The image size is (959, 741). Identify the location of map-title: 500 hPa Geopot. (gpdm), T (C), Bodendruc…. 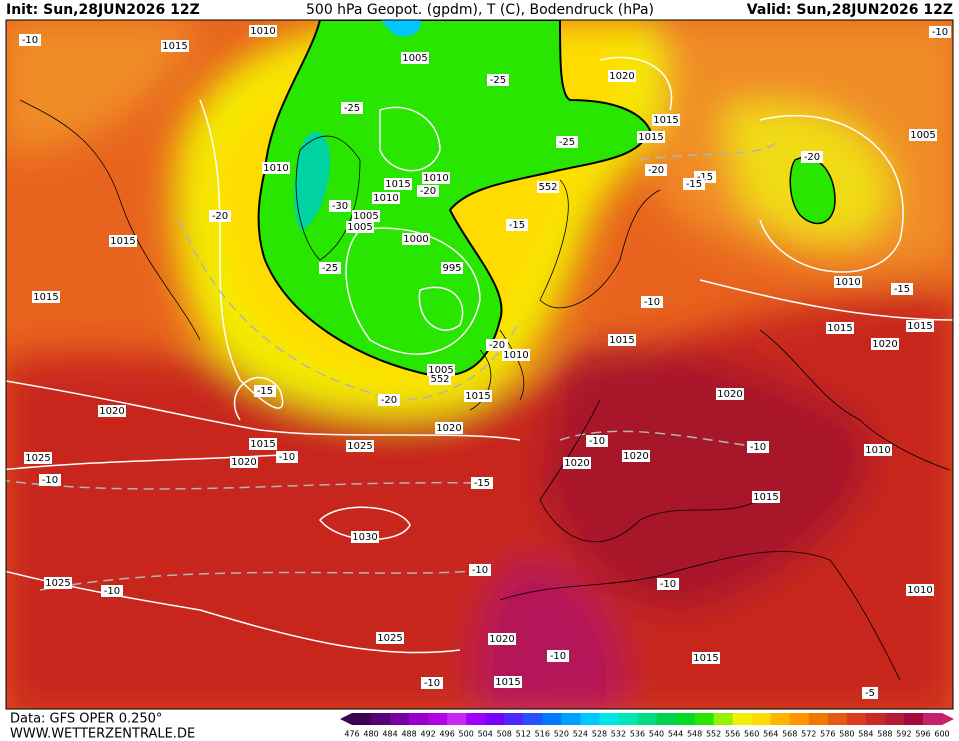
(480, 10).